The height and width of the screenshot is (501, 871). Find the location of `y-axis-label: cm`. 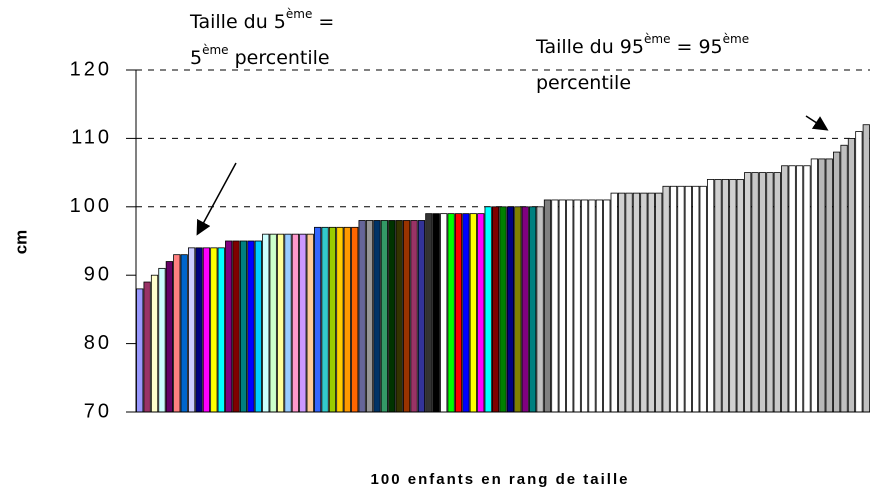

y-axis-label: cm is located at coordinates (20, 242).